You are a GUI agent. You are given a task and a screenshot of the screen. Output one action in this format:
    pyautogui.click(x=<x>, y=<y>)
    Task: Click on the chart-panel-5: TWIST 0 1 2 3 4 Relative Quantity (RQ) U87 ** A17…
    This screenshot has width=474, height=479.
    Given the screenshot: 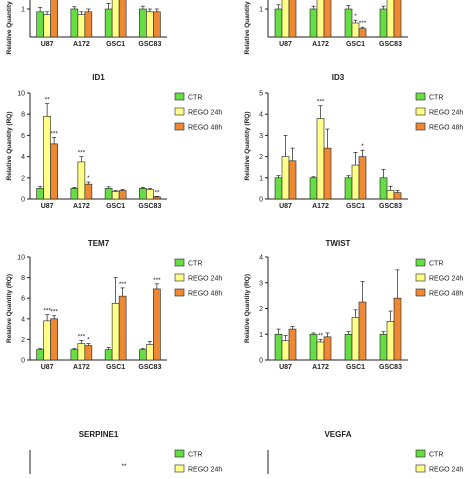 What is the action you would take?
    pyautogui.click(x=353, y=305)
    